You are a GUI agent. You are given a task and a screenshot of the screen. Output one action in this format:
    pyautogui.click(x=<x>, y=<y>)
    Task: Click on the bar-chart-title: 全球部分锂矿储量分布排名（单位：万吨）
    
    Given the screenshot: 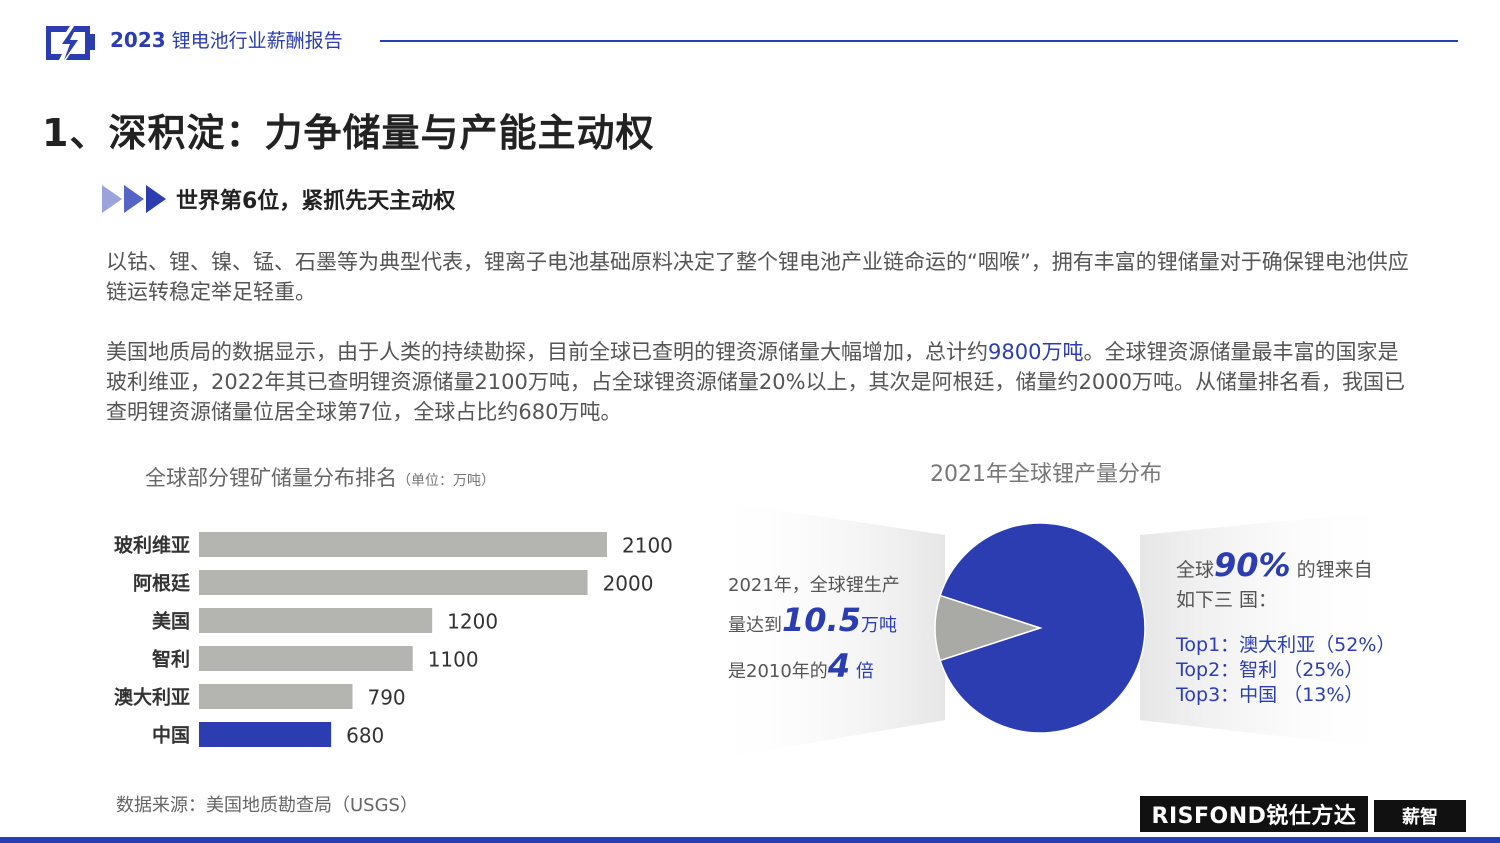 What is the action you would take?
    pyautogui.click(x=320, y=477)
    